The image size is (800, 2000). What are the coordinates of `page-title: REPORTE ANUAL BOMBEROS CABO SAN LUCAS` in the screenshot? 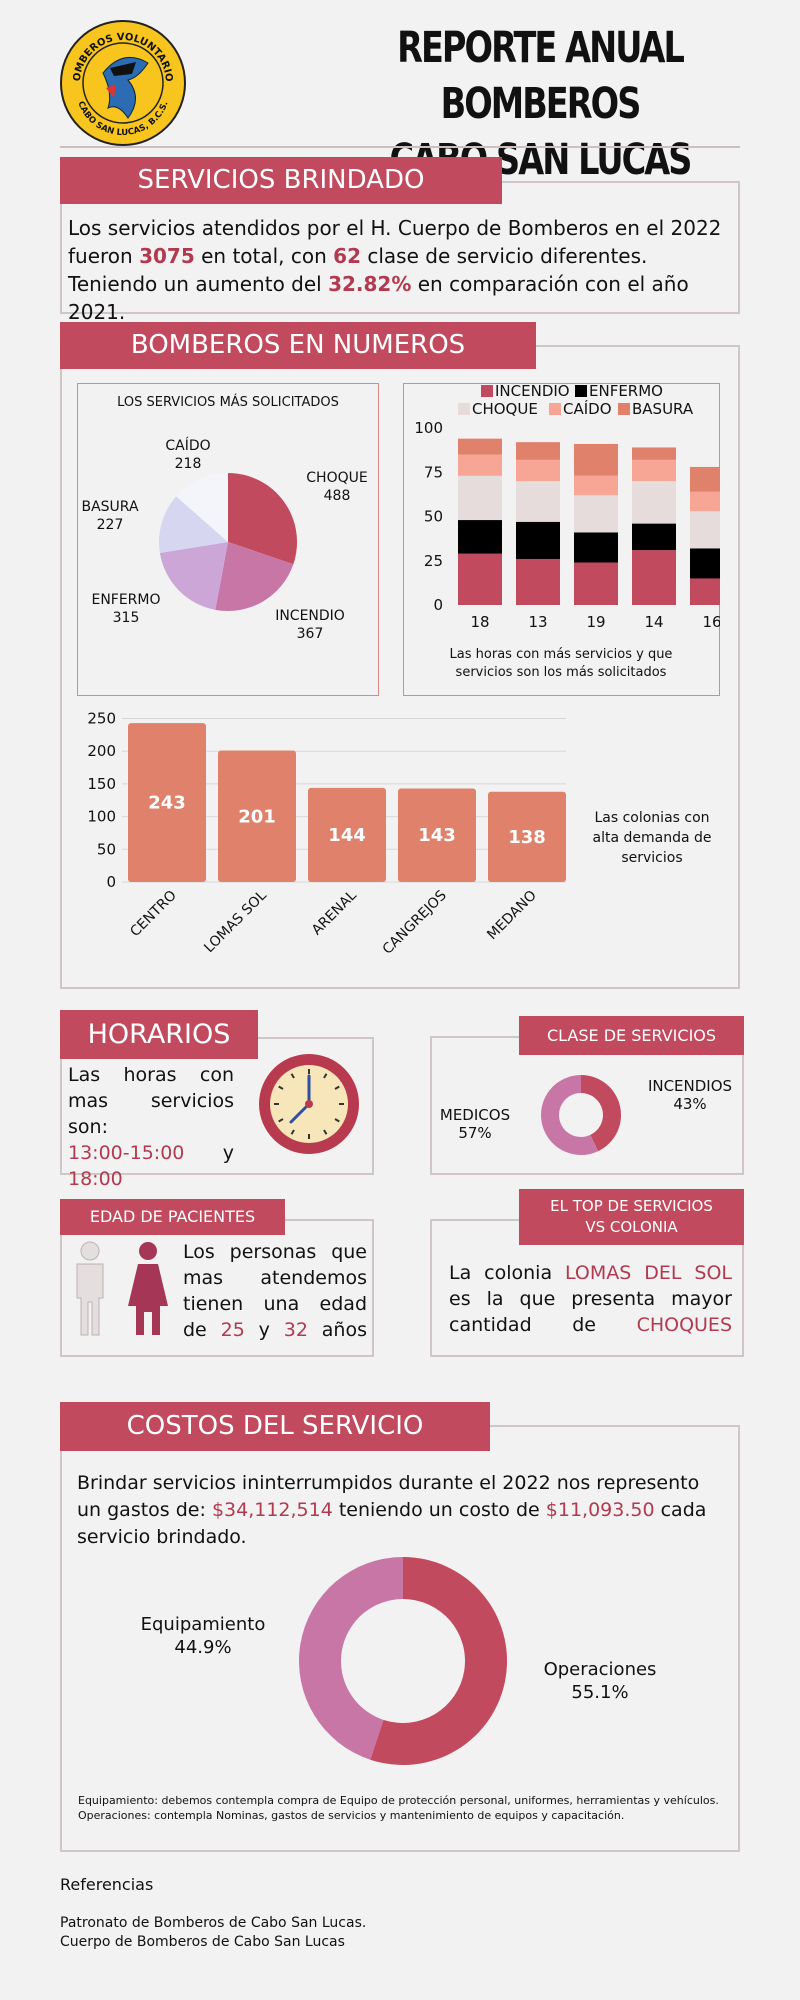 It's located at (540, 104).